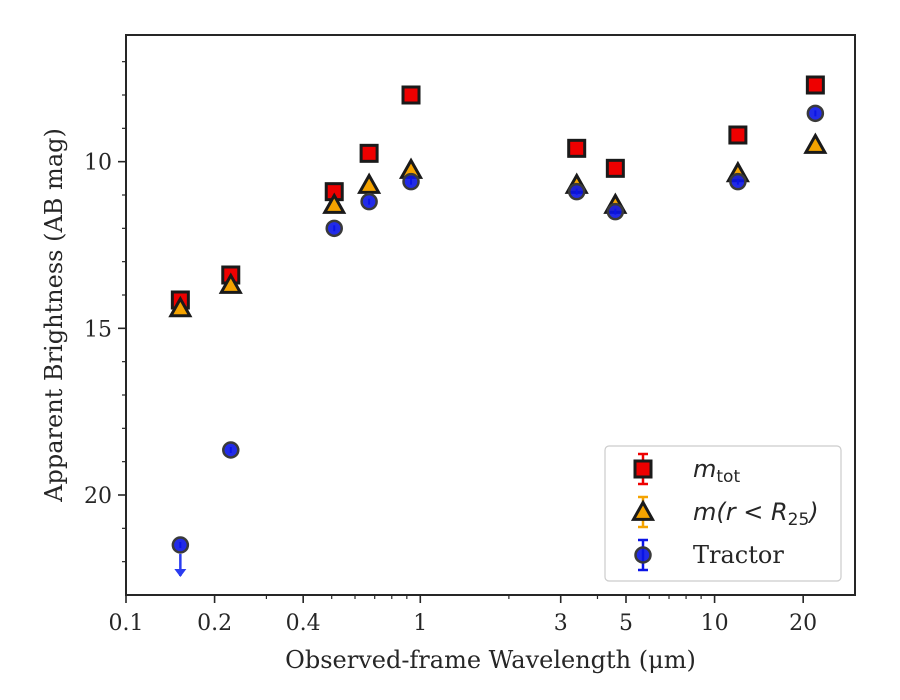 This screenshot has width=900, height=700. I want to click on y-tick-label: 15, so click(98, 329).